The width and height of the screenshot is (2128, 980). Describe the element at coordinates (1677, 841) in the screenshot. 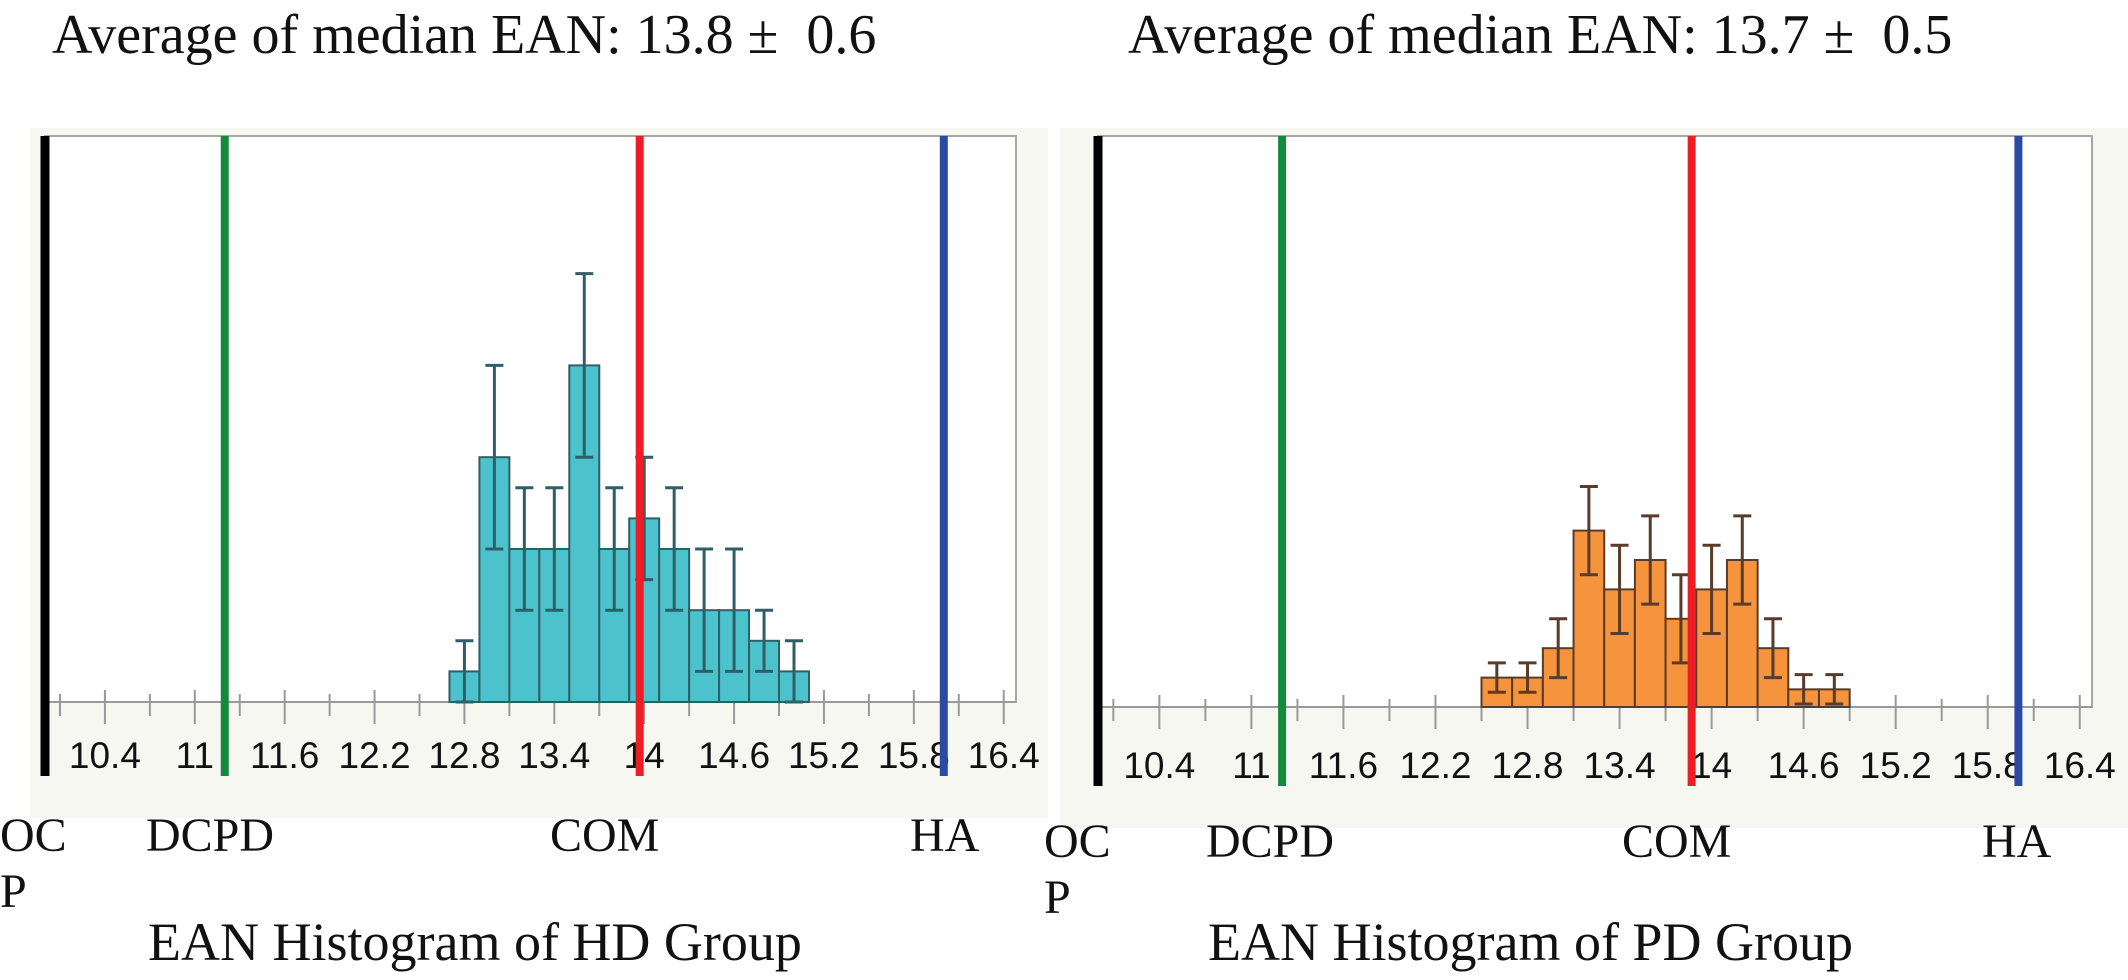

I see `right-label-com: COM` at that location.